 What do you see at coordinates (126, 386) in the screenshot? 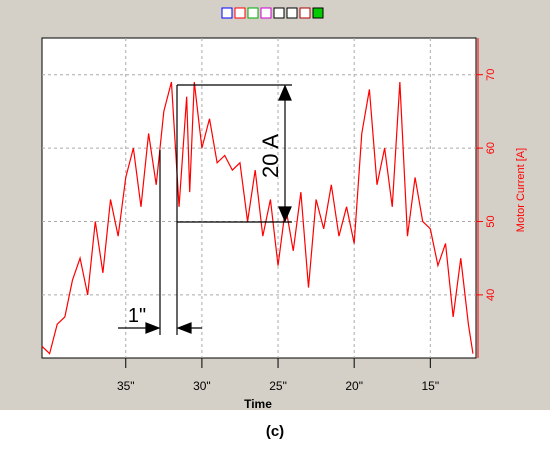
I see `x-tick-label: 35"` at bounding box center [126, 386].